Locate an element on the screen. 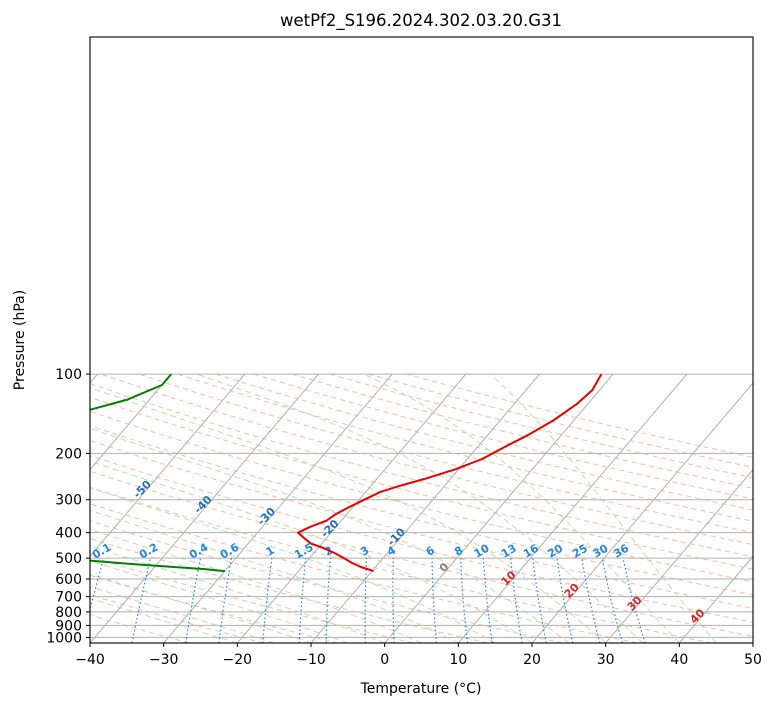 The image size is (775, 708). chart-title: wetPf2_S196.2024.302.03.20.G31 is located at coordinates (421, 21).